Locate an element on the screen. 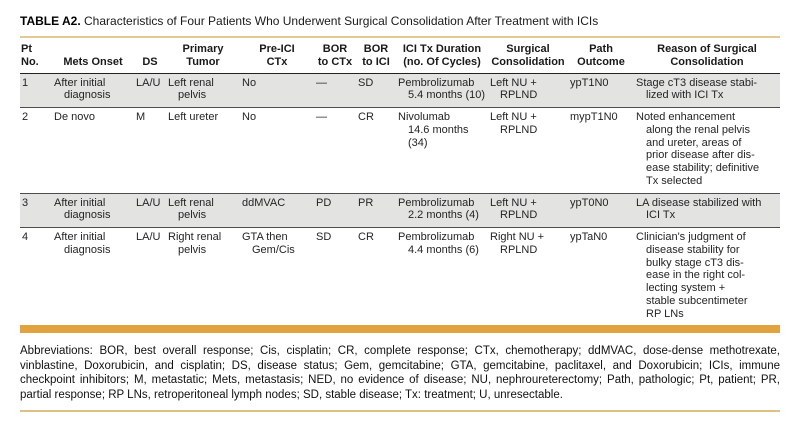 The image size is (800, 431). cell-text: Pembrolizumab 5.4 months (10) is located at coordinates (442, 89).